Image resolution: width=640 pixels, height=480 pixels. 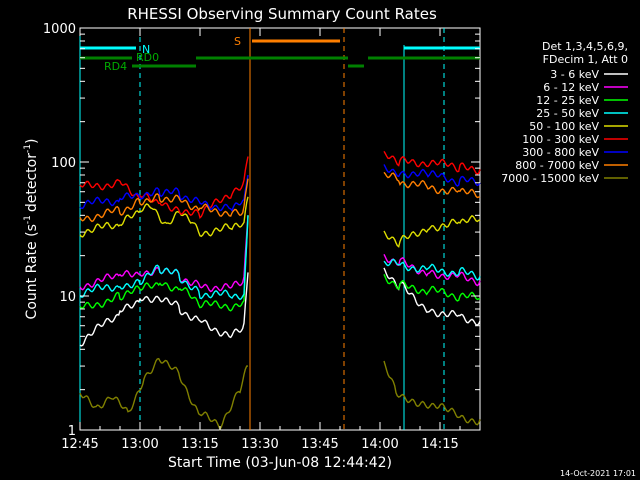 I want to click on legend-entry-label: 3 - 6 keV, so click(x=574, y=74).